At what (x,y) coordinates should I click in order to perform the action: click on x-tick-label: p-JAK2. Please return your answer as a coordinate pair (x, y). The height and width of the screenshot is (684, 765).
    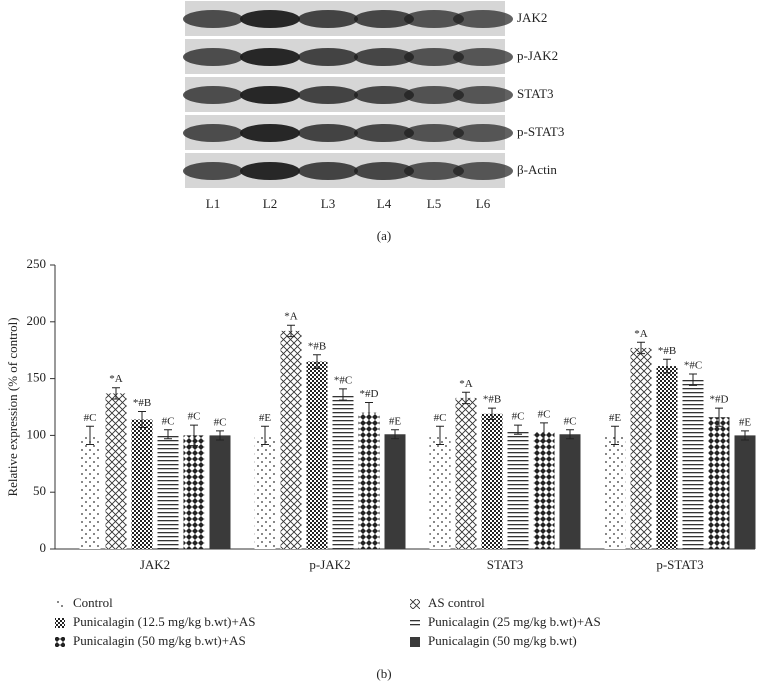
    Looking at the image, I should click on (329, 564).